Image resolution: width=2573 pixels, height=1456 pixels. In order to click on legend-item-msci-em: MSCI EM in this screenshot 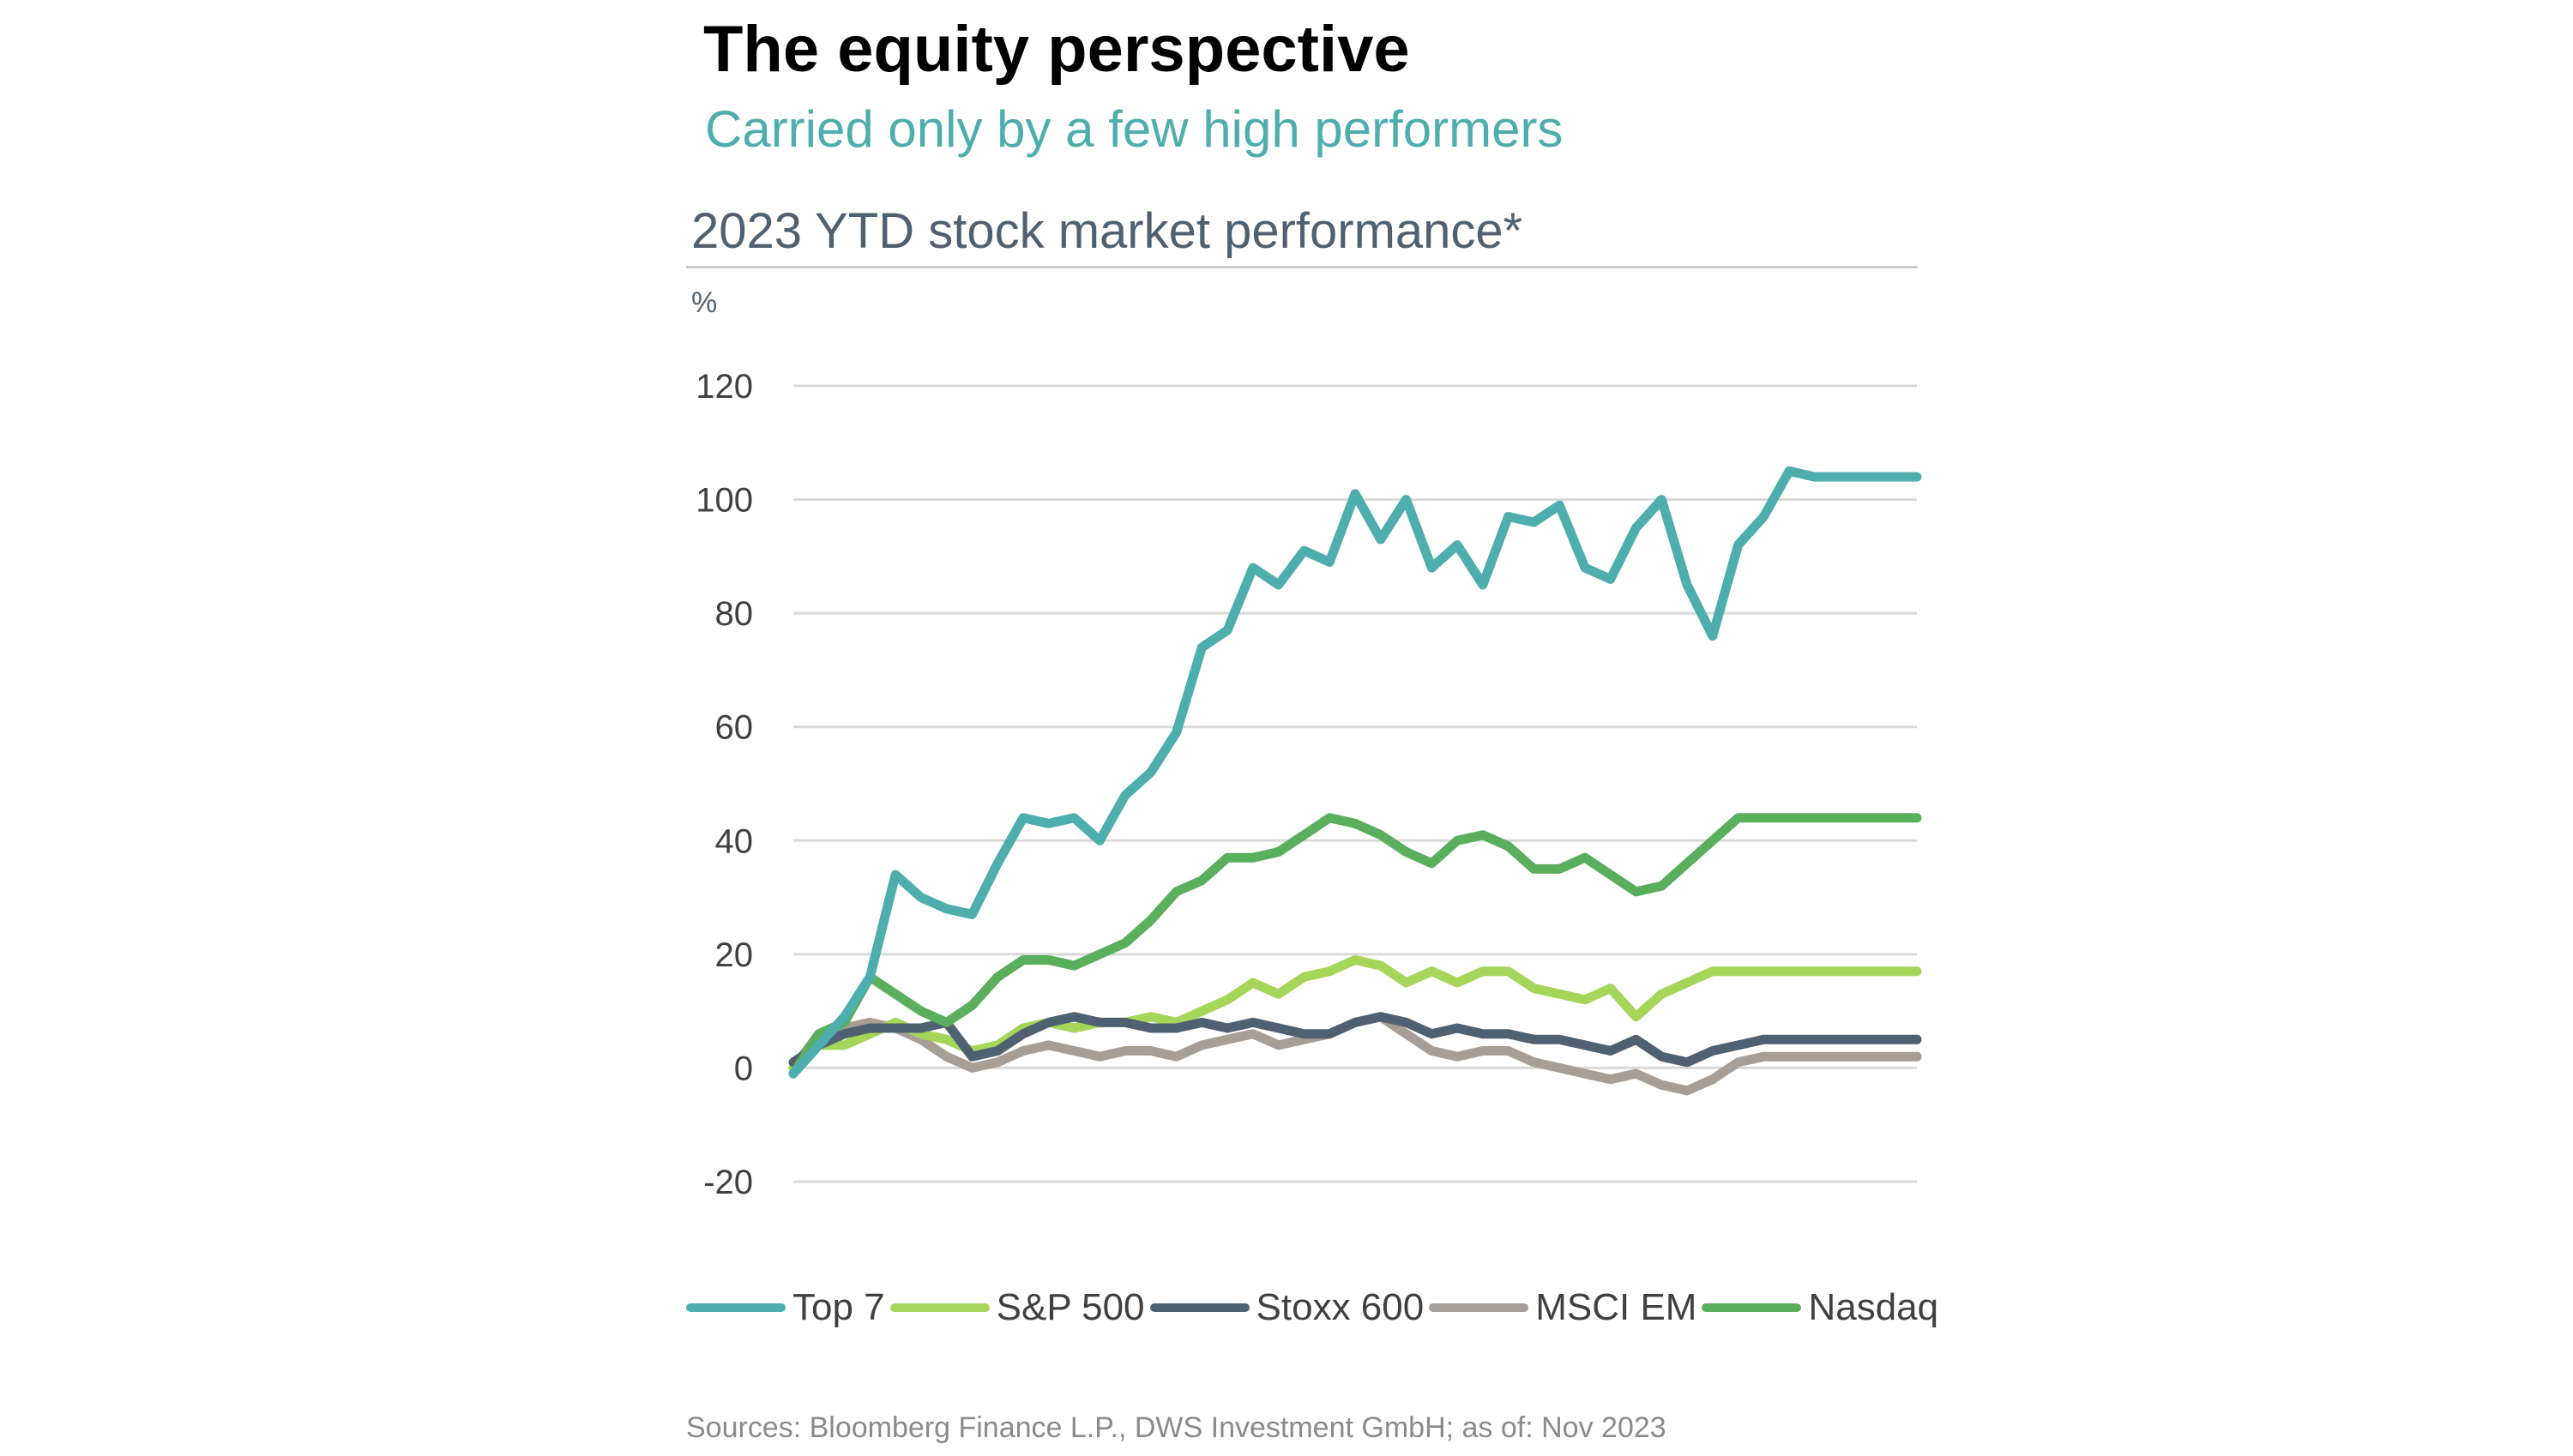, I will do `click(1562, 1307)`.